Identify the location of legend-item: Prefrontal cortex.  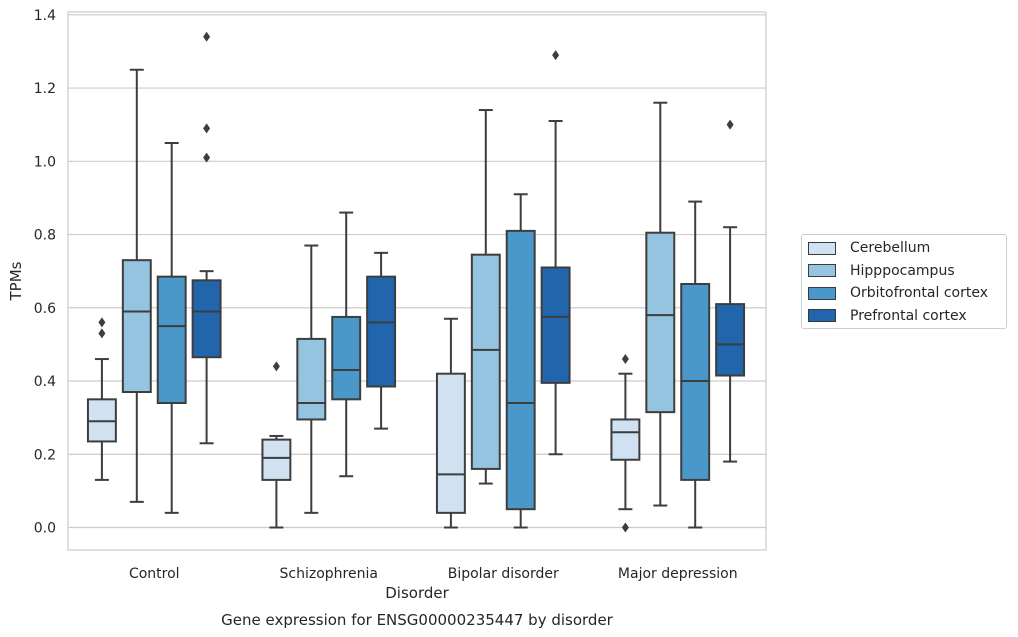
(887, 316).